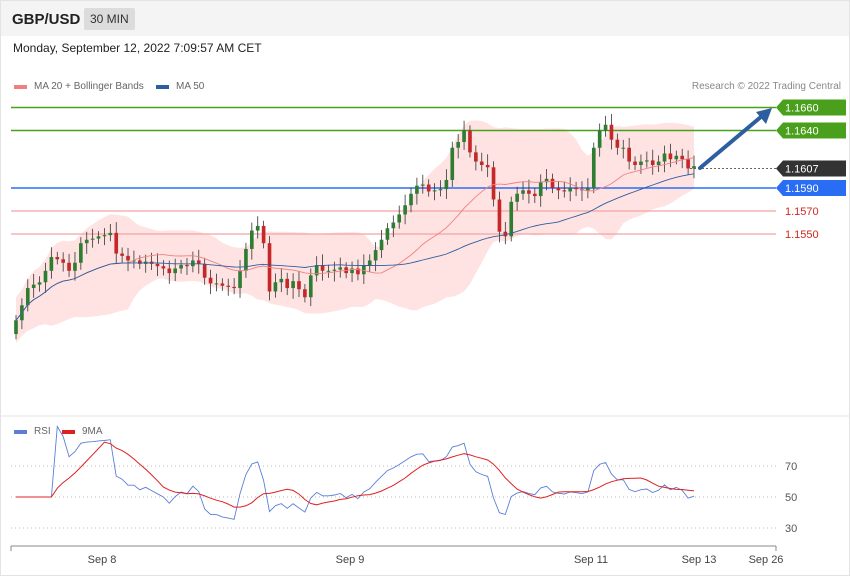 The width and height of the screenshot is (850, 576). What do you see at coordinates (190, 86) in the screenshot?
I see `legend-ma50-label: MA 50` at bounding box center [190, 86].